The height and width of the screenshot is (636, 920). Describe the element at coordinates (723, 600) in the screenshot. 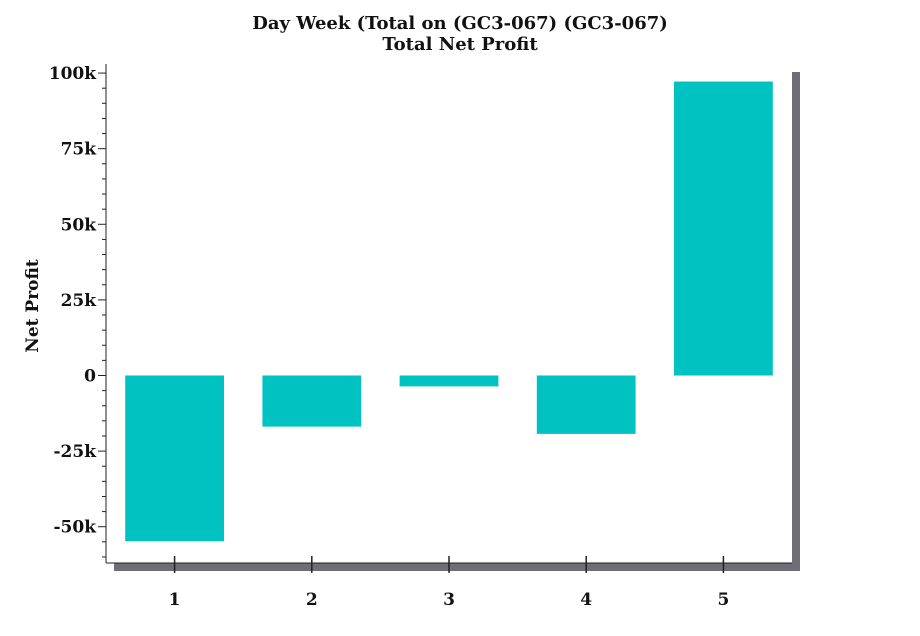

I see `x-tick-label: 5` at that location.